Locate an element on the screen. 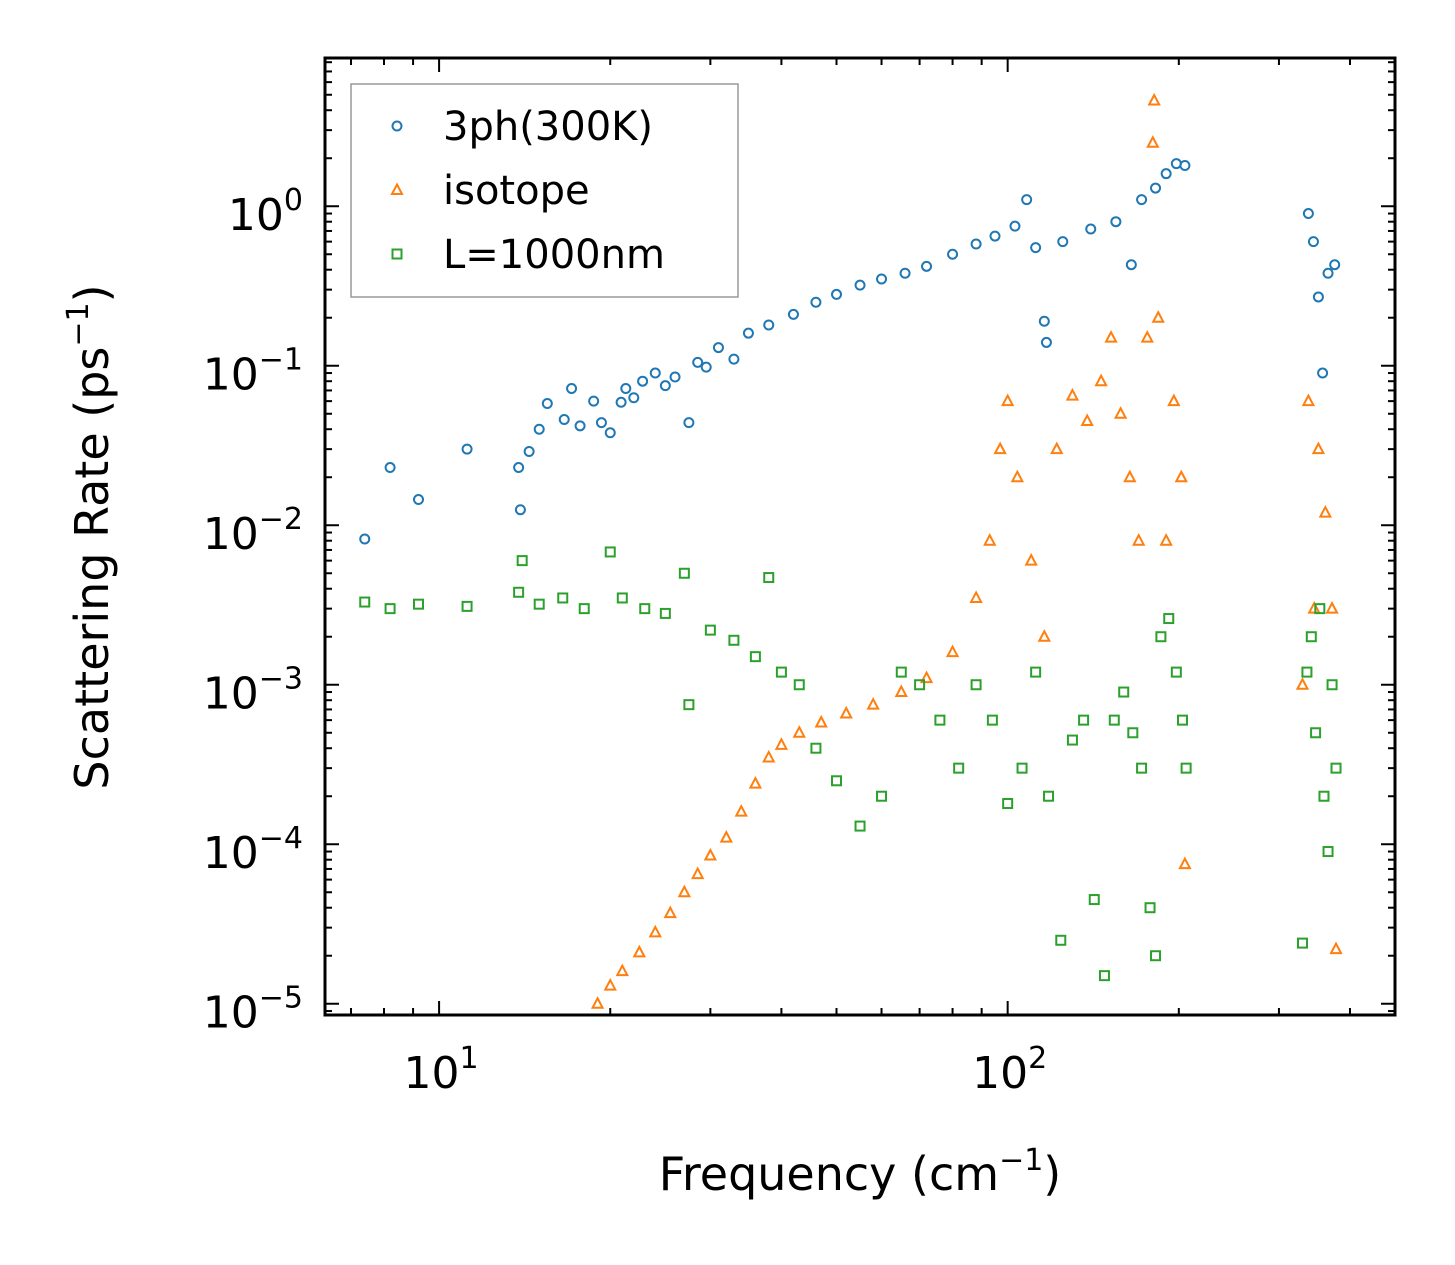 The width and height of the screenshot is (1455, 1265). legend-marker is located at coordinates (397, 188).